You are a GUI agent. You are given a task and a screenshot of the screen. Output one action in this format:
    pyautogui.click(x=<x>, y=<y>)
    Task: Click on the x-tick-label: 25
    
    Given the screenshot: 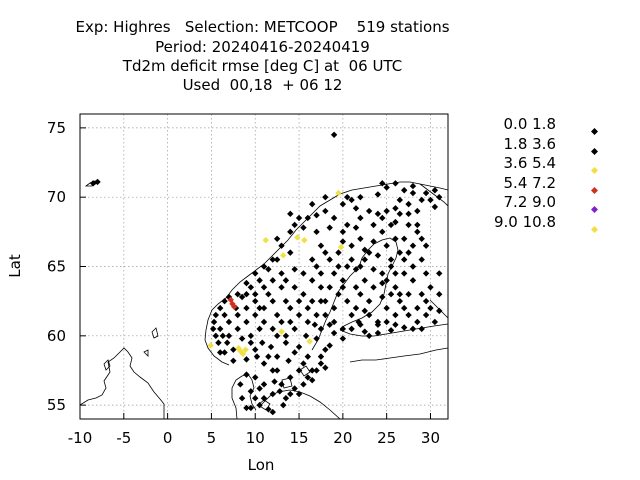 What is the action you would take?
    pyautogui.click(x=386, y=438)
    